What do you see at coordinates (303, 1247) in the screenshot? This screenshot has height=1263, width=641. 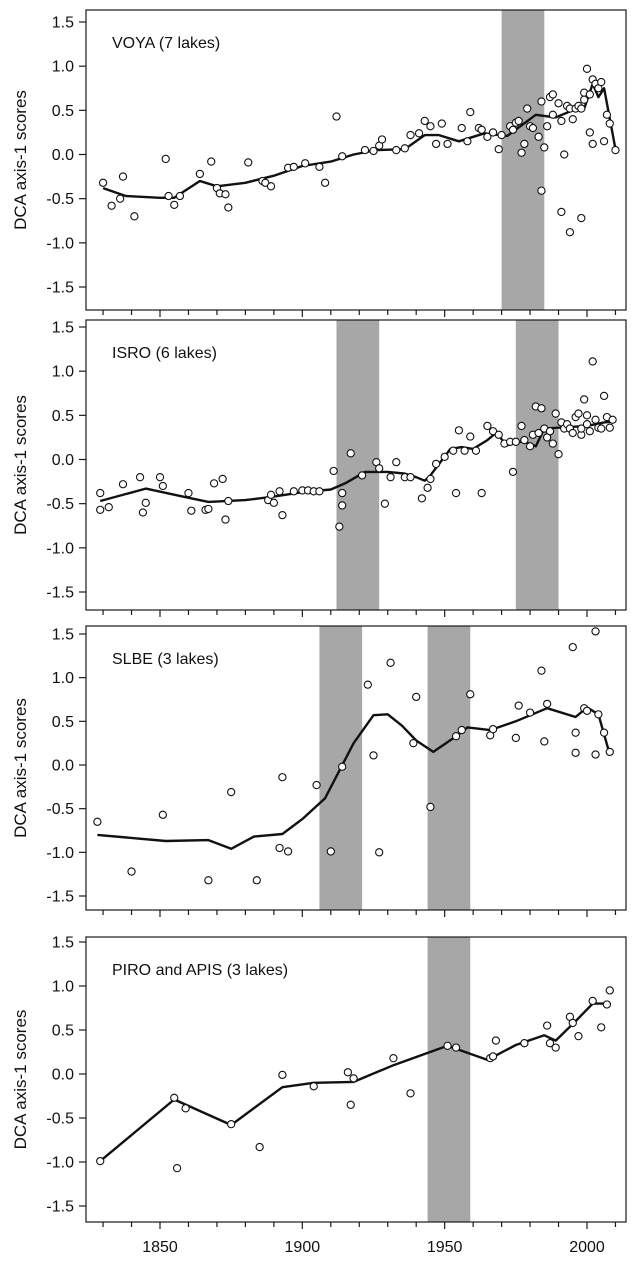 I see `x-tick-label: 1900` at bounding box center [303, 1247].